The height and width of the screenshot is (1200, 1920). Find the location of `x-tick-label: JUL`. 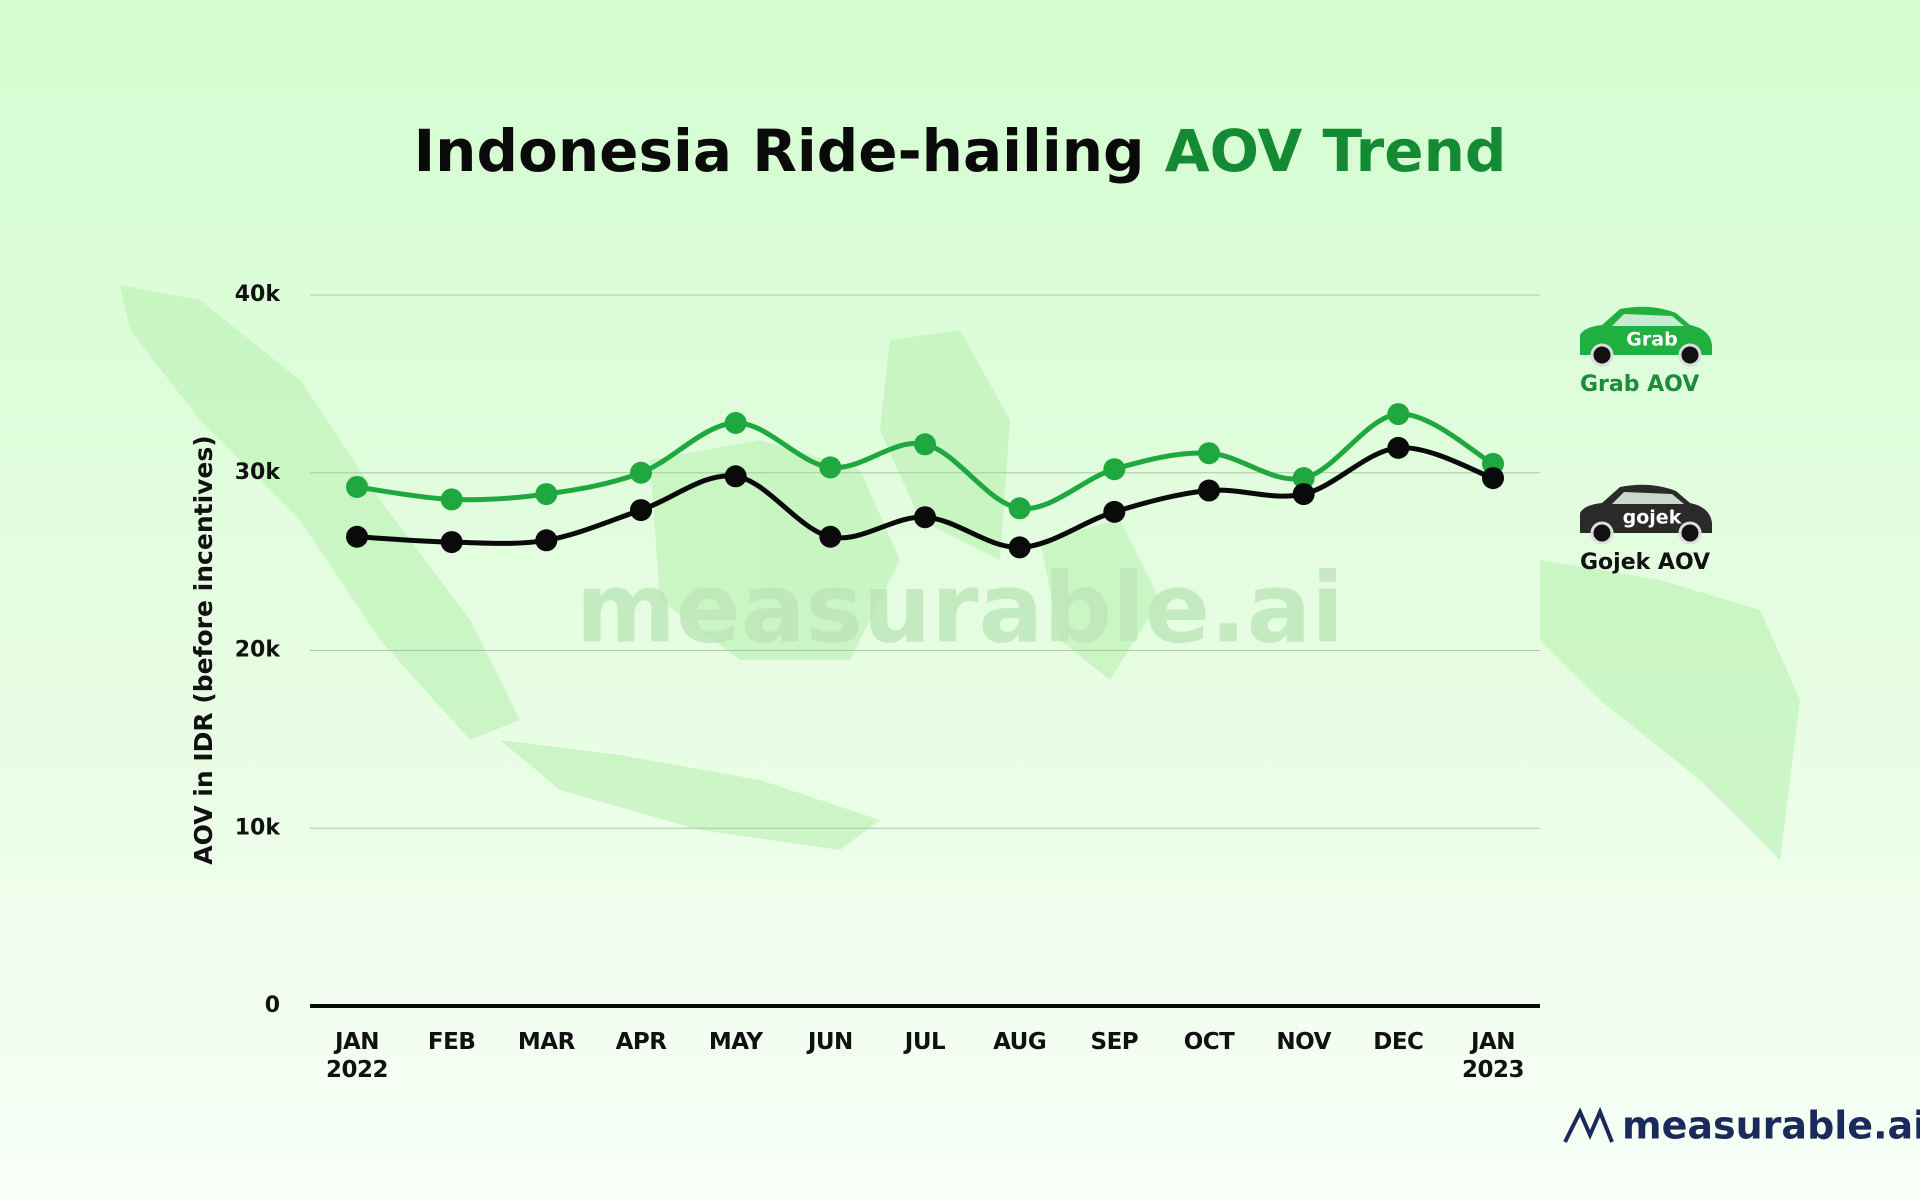

x-tick-label: JUL is located at coordinates (925, 1042).